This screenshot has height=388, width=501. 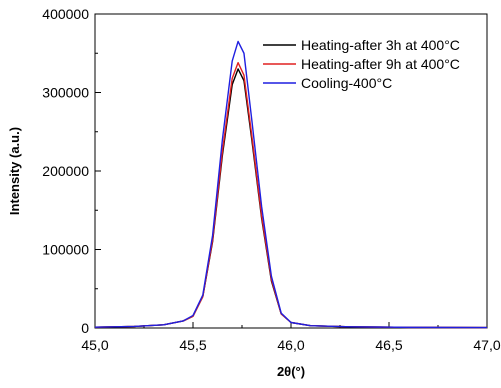 I want to click on y-axis: 0 100000 200000 300000 400000, so click(x=71, y=171).